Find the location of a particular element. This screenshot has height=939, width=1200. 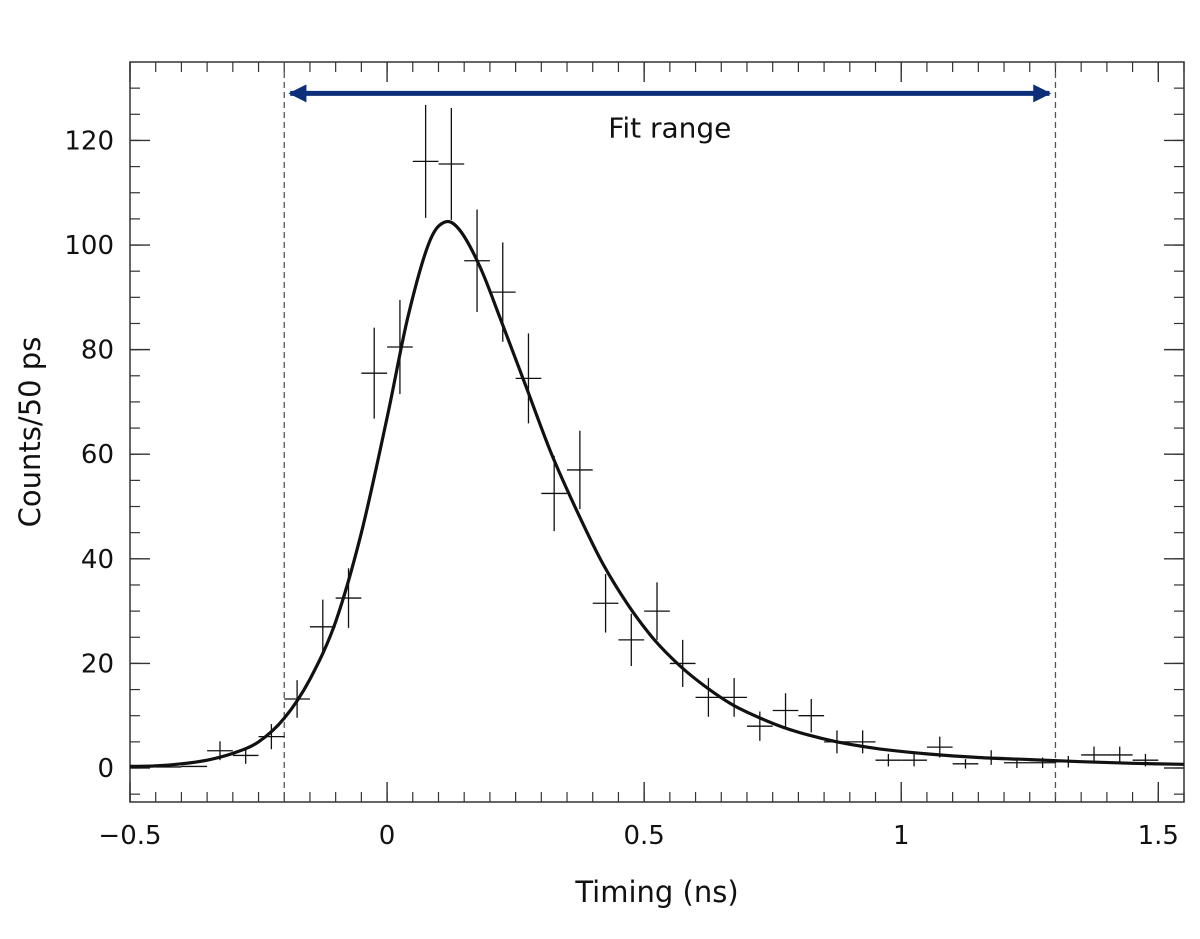

x-axis-title: Timing (ns) is located at coordinates (656, 892).